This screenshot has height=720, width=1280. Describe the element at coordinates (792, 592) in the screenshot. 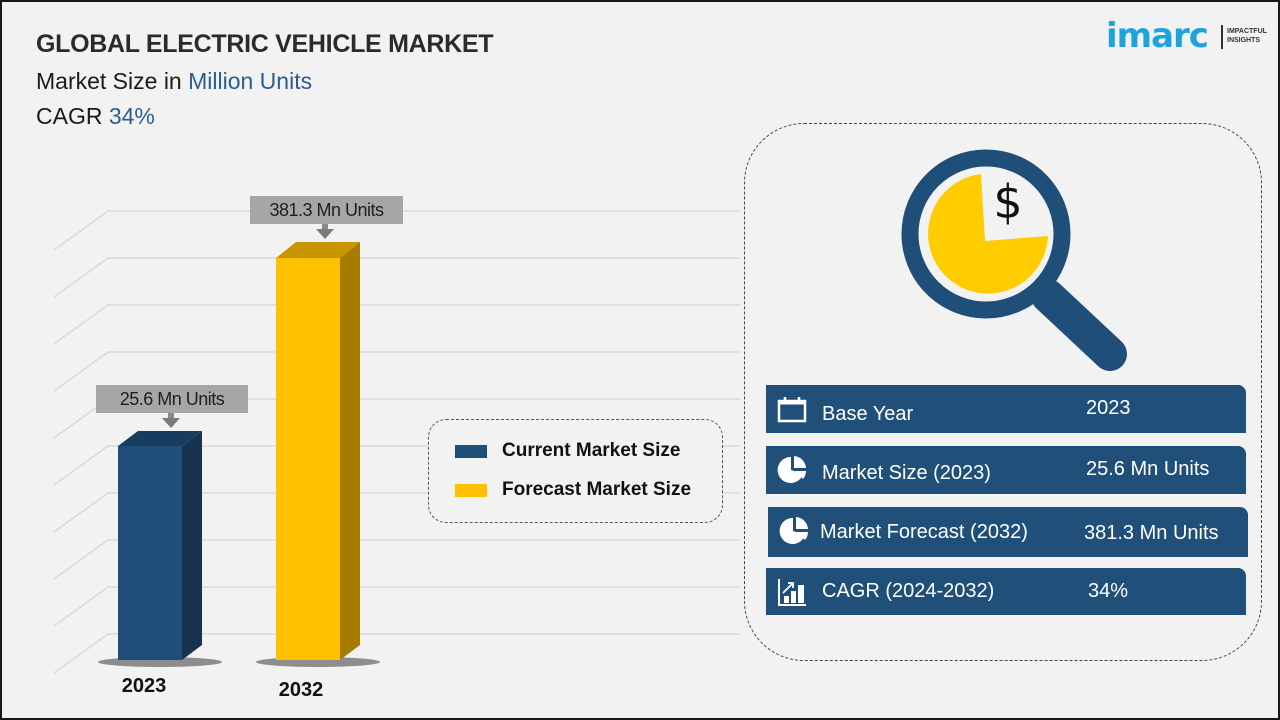

I see `growth-chart-icon` at that location.